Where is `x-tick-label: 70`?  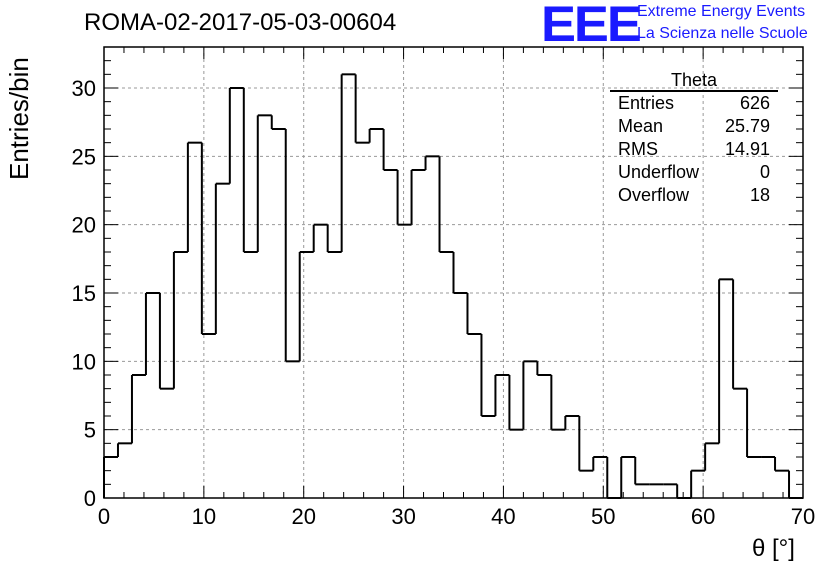
x-tick-label: 70 is located at coordinates (803, 516).